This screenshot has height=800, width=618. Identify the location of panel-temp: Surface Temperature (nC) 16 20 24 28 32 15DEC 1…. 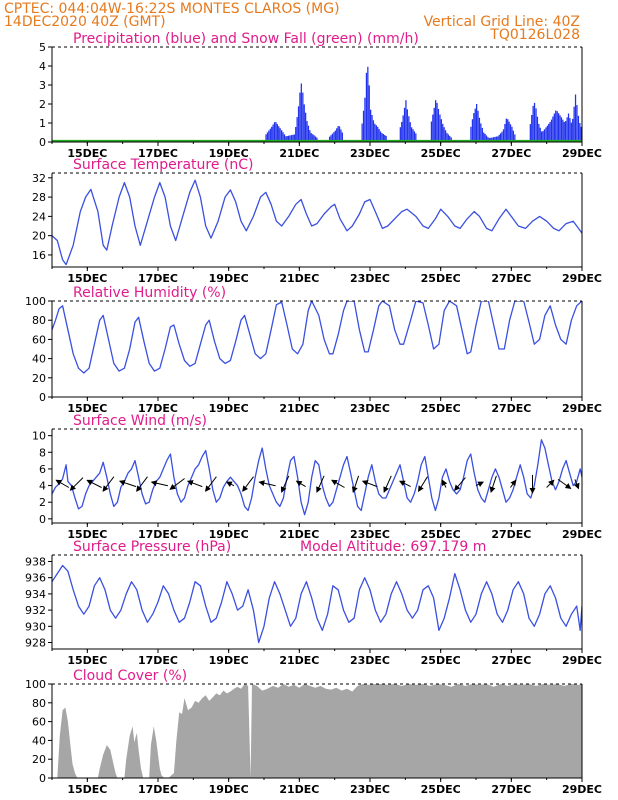
(317, 221).